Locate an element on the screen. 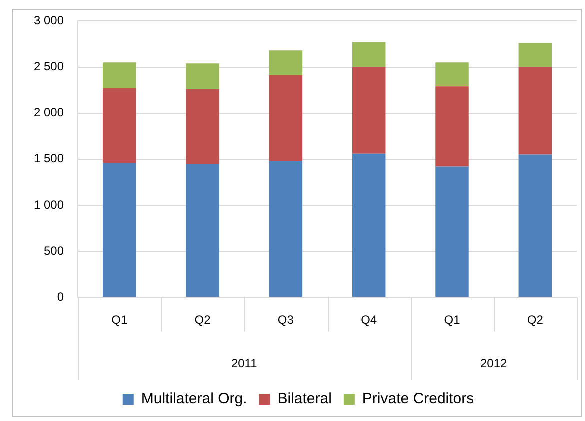 The width and height of the screenshot is (585, 421). y-tick-label: 500 is located at coordinates (54, 251).